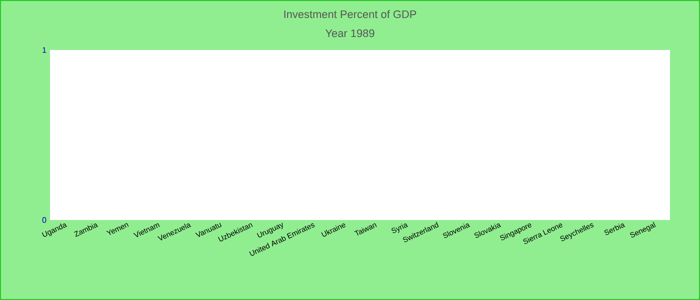  I want to click on chart-title: Investment Percent of GDP, so click(350, 14).